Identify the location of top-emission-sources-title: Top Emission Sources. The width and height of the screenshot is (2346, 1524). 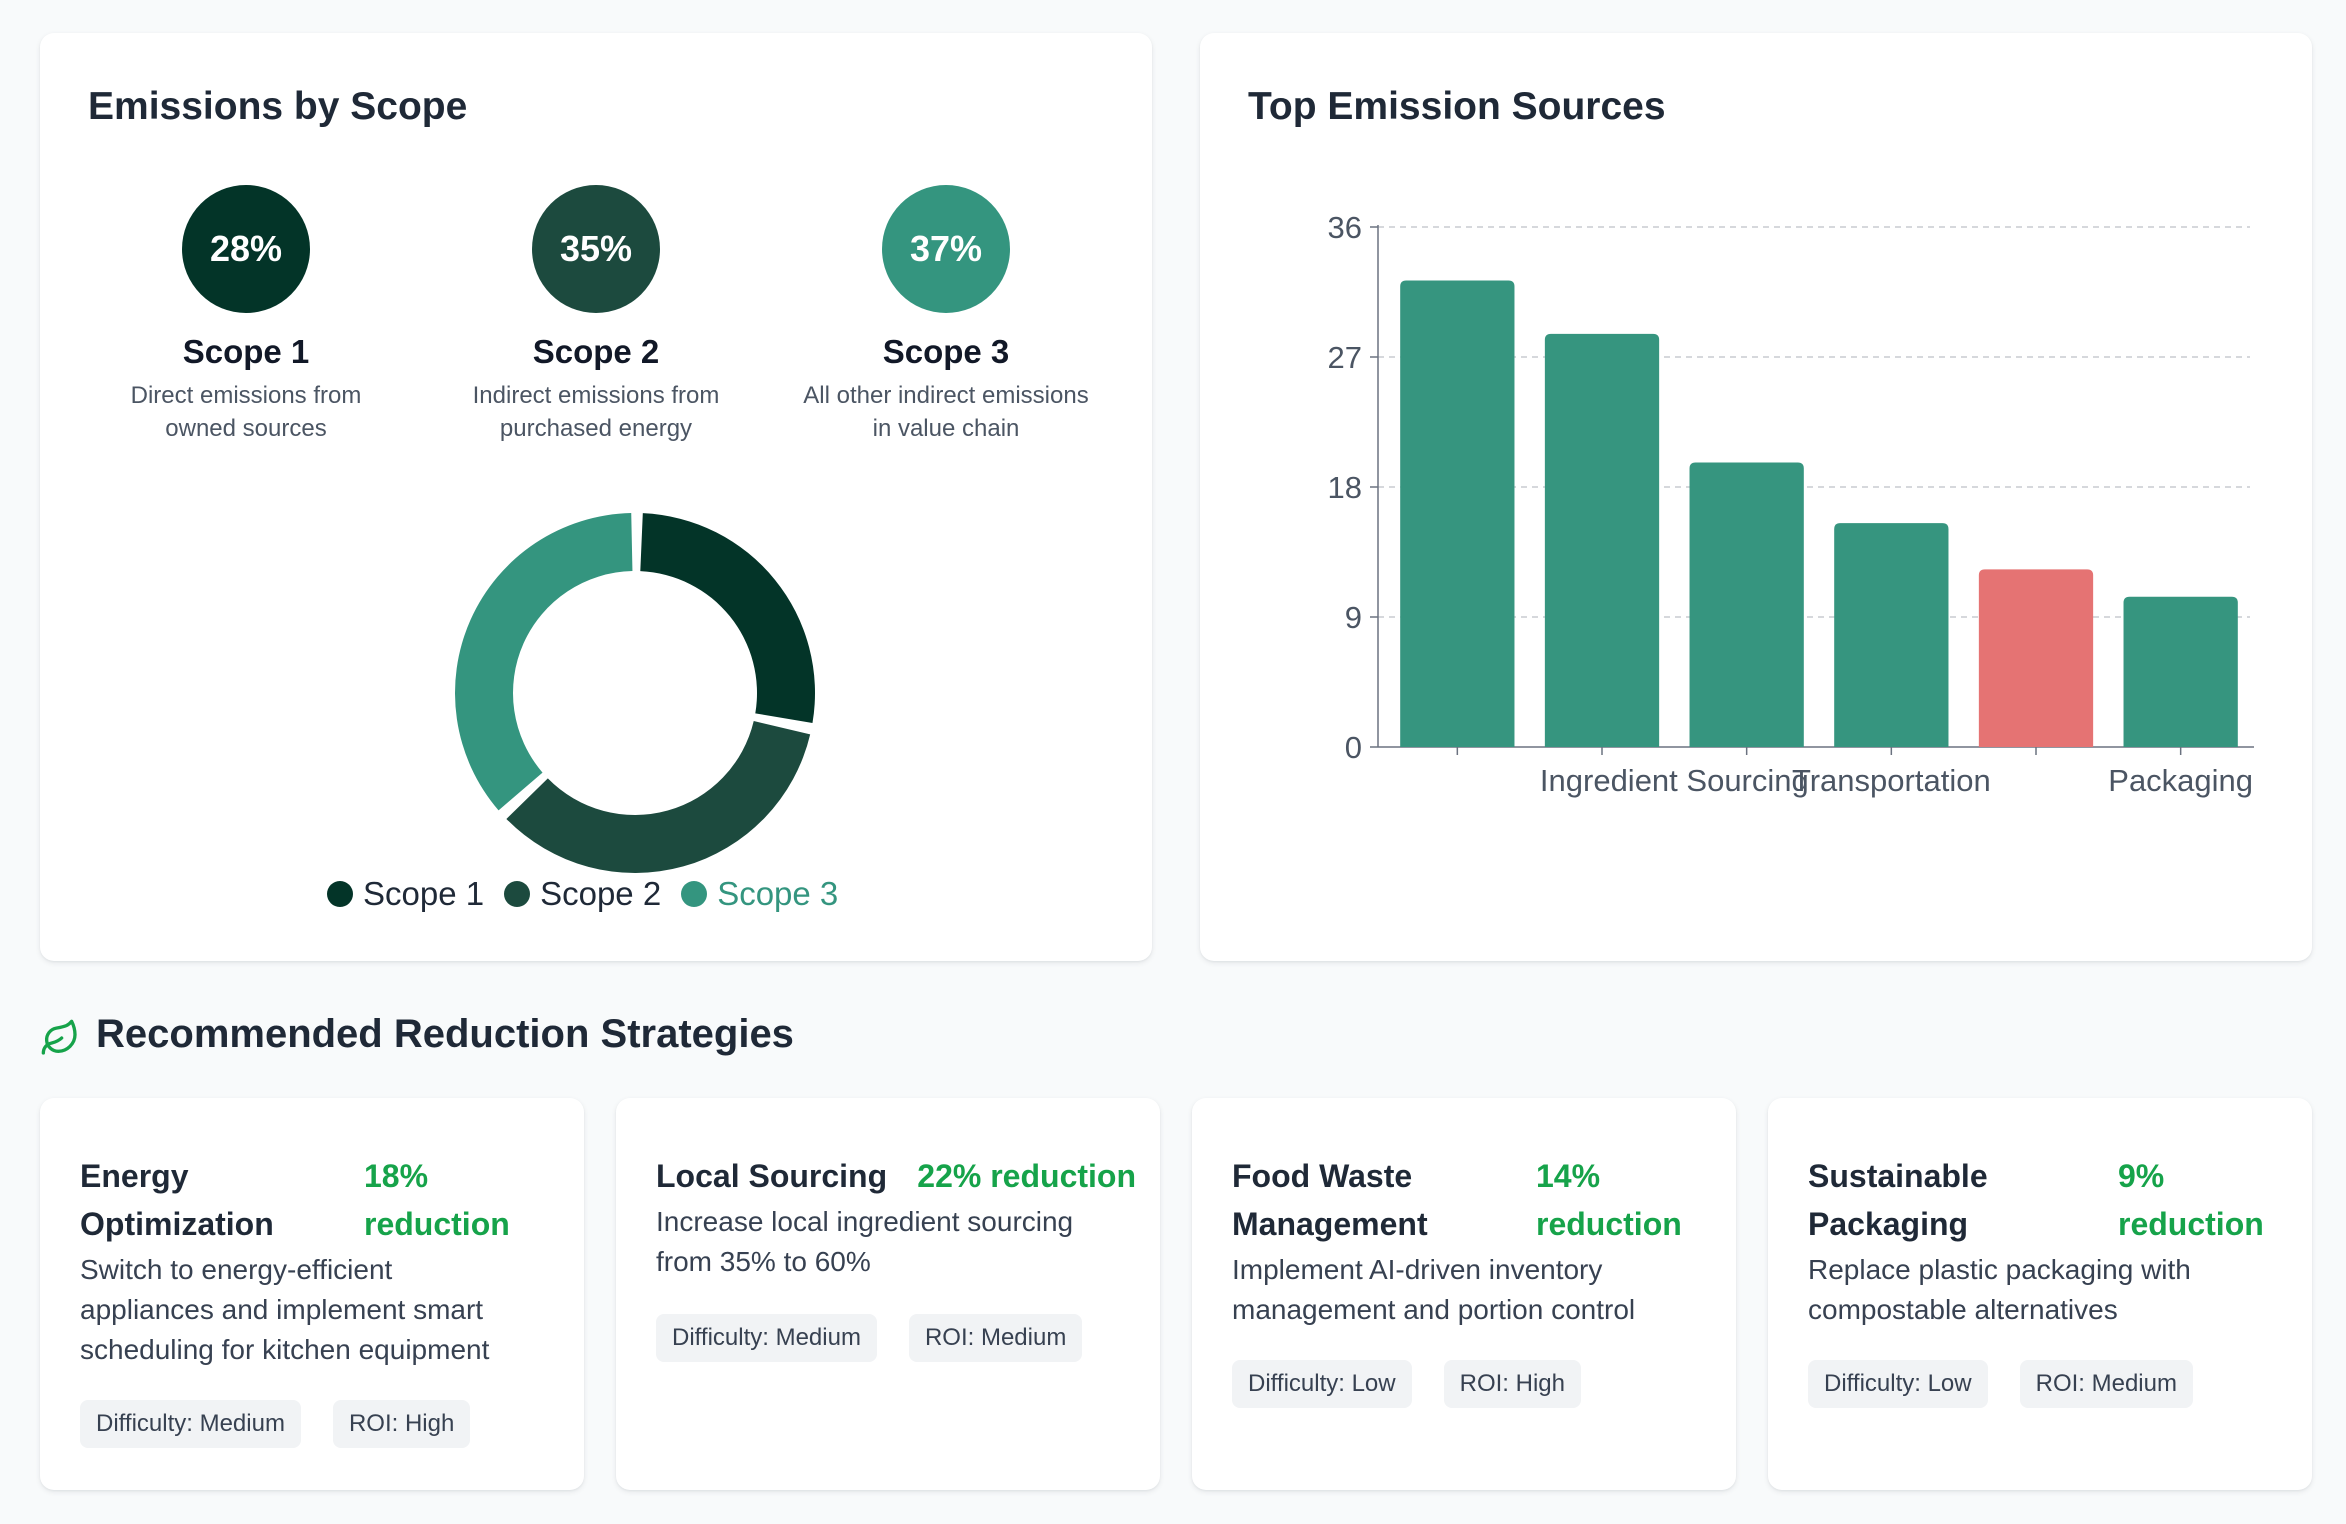
(1457, 106).